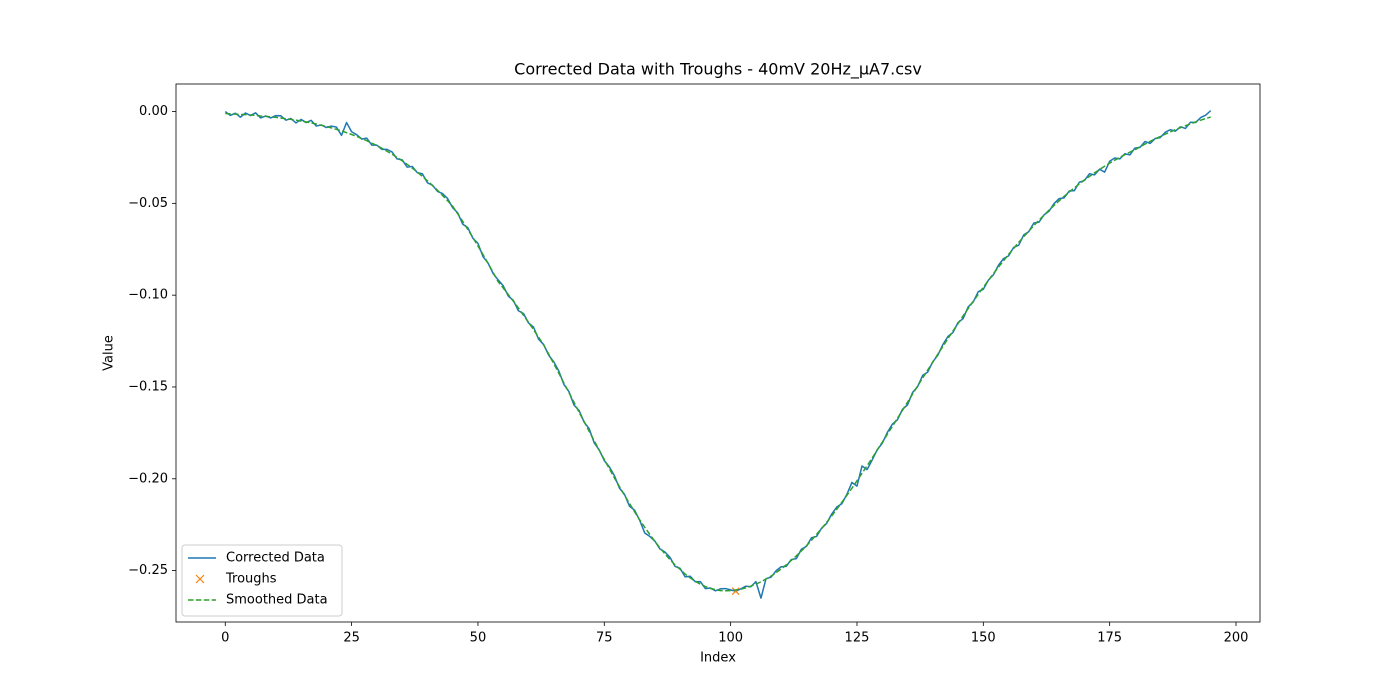 This screenshot has height=700, width=1400. Describe the element at coordinates (983, 638) in the screenshot. I see `x-tick-label: 150` at that location.